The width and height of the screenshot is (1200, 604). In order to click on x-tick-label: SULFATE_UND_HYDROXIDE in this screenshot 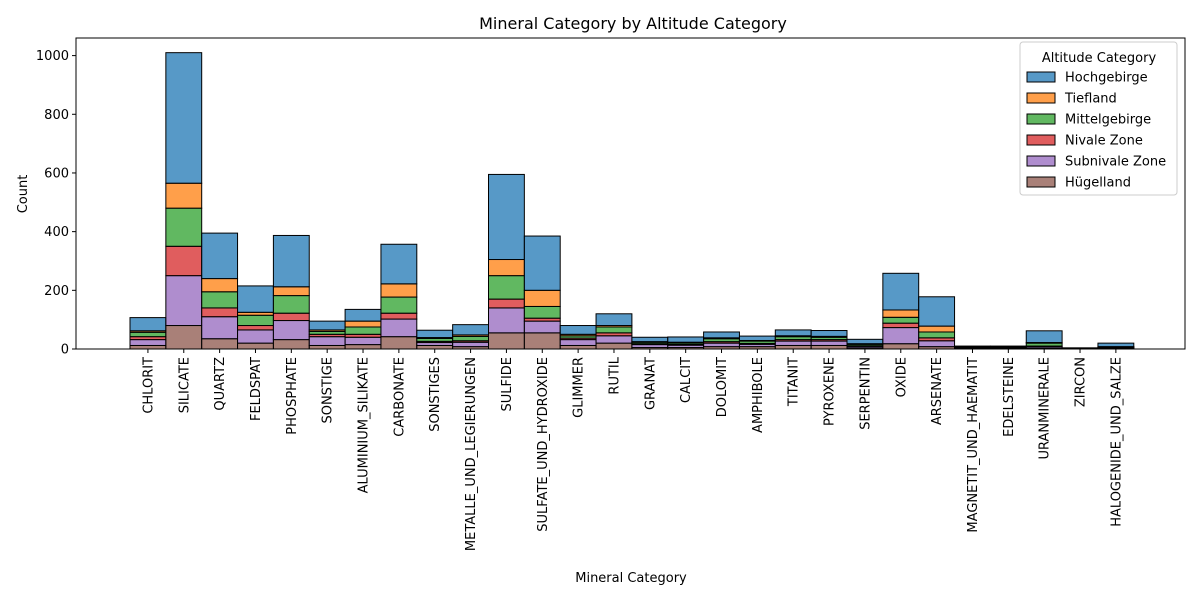, I will do `click(543, 444)`.